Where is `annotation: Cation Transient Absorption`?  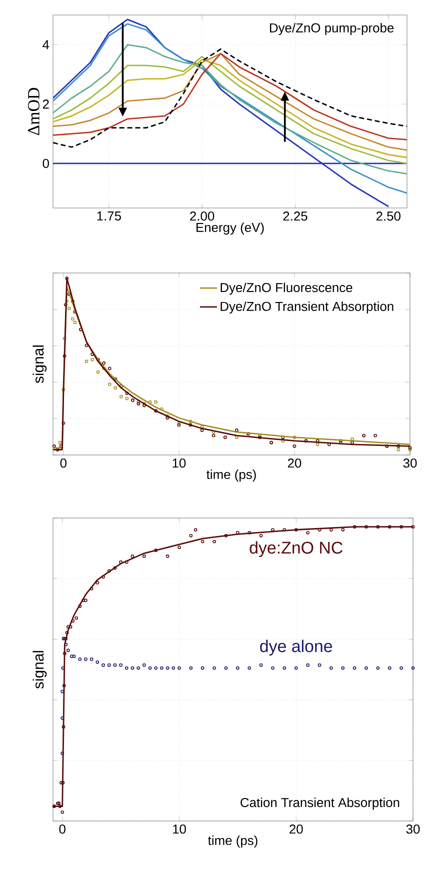
annotation: Cation Transient Absorption is located at coordinates (320, 804).